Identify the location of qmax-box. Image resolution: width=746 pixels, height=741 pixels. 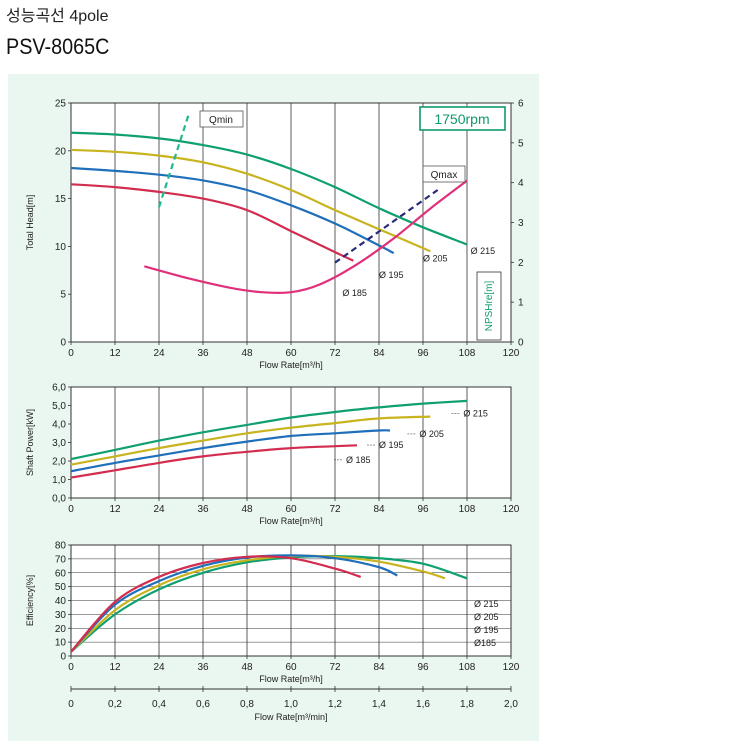
(444, 174).